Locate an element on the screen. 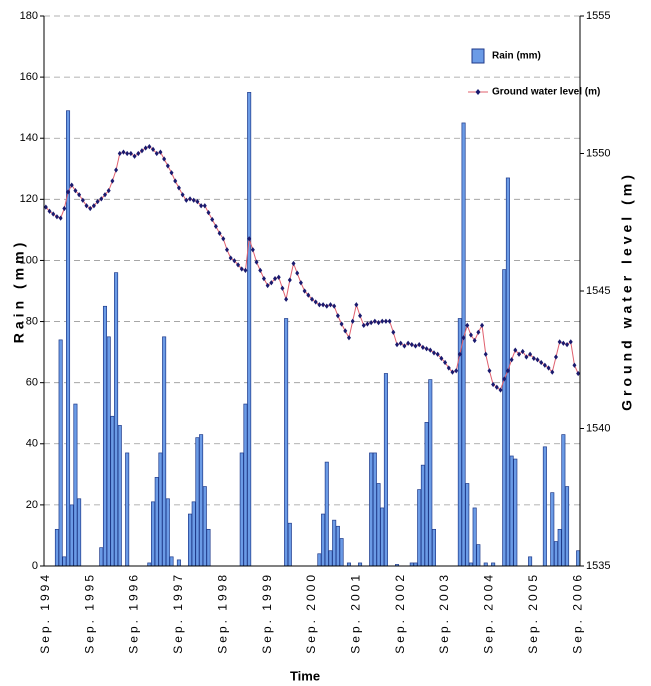 Image resolution: width=651 pixels, height=686 pixels. x-axis-label: Time is located at coordinates (305, 675).